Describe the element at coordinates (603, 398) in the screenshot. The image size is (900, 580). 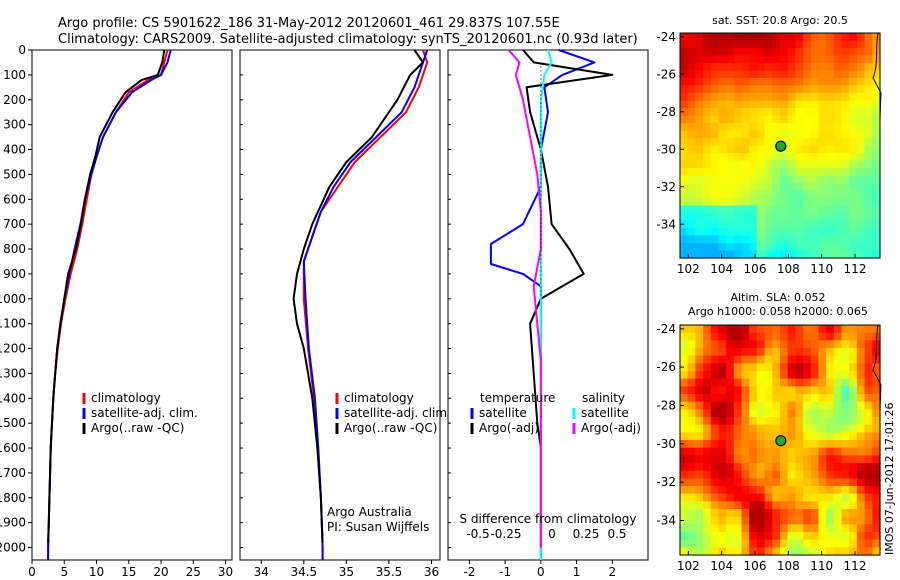
I see `difference-legend-group-s: salinity` at that location.